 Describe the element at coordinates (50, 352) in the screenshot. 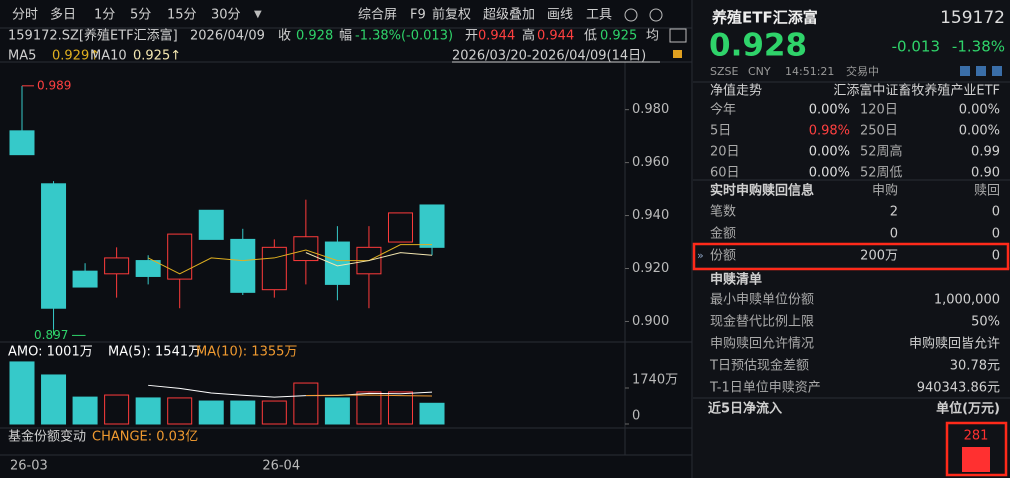

I see `legend-entry: AMO: 1001万` at that location.